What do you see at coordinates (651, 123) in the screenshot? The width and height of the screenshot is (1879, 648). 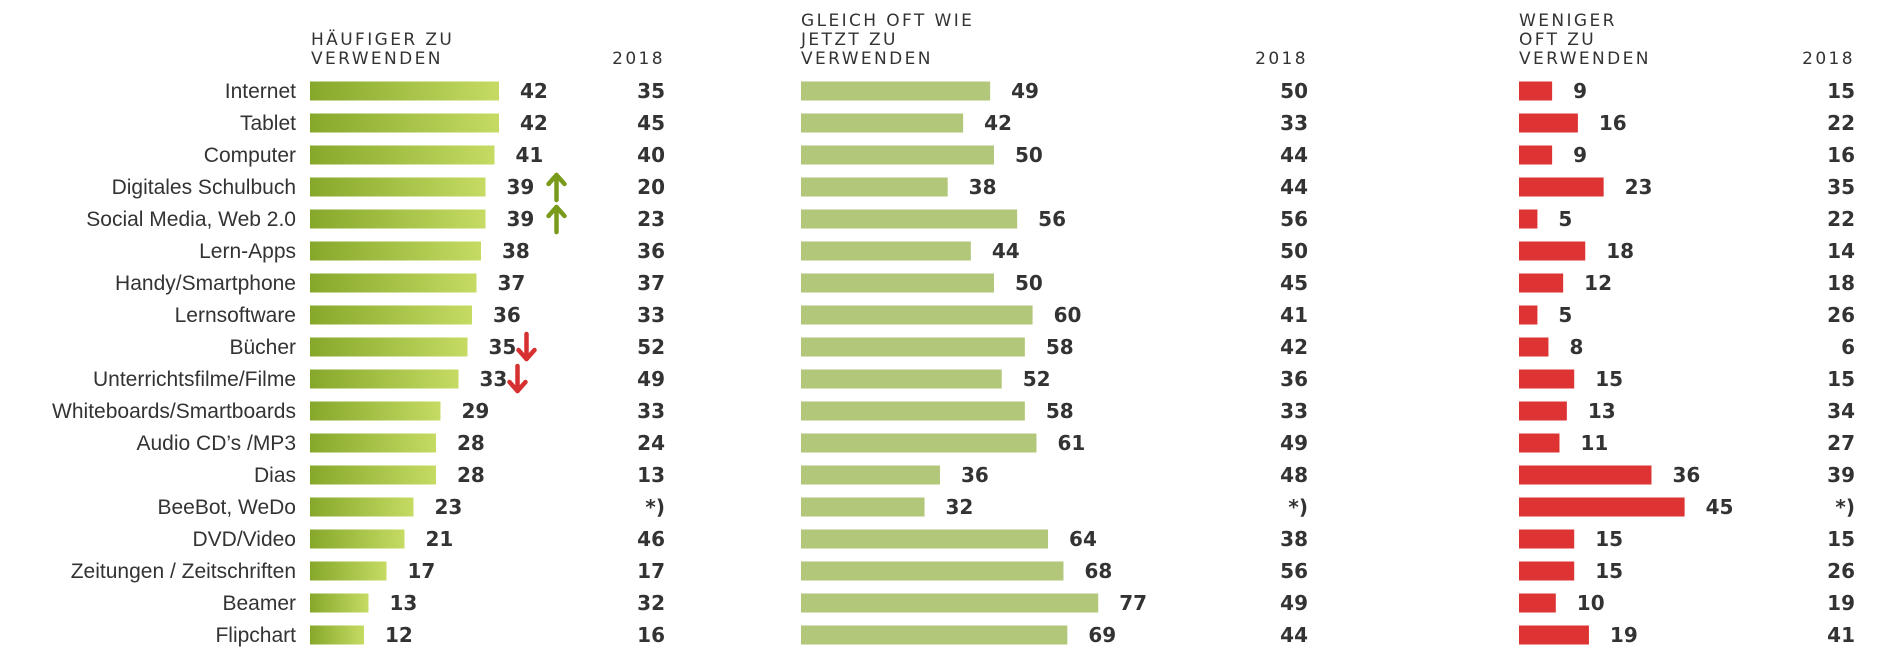 I see `compare-2018-value-column-1: 45` at bounding box center [651, 123].